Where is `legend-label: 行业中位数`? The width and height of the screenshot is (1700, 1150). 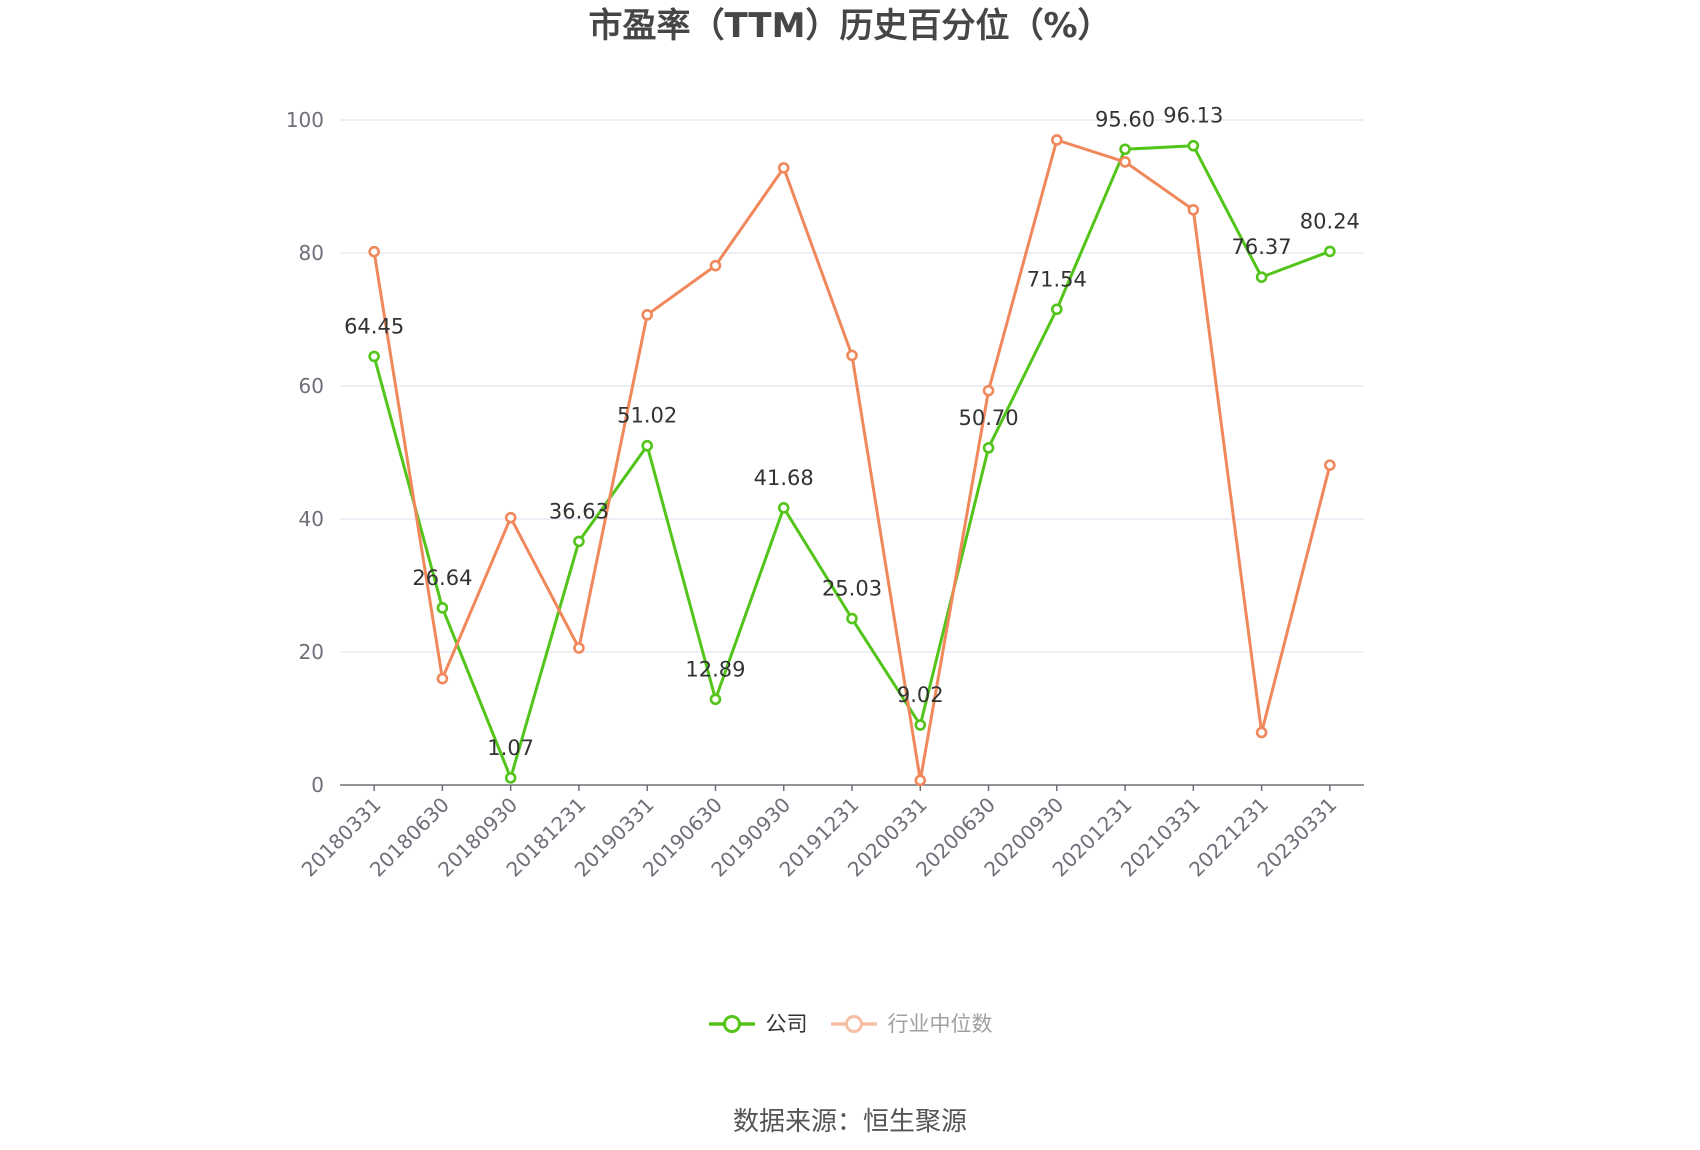 legend-label: 行业中位数 is located at coordinates (940, 1024).